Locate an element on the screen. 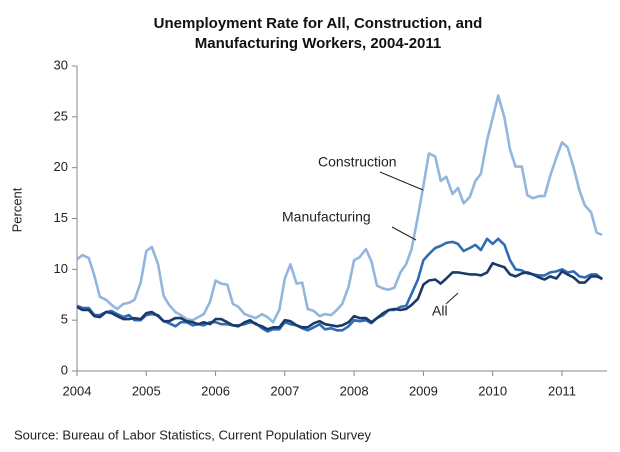 Image resolution: width=620 pixels, height=452 pixels. y-tick-label: 10 is located at coordinates (61, 268).